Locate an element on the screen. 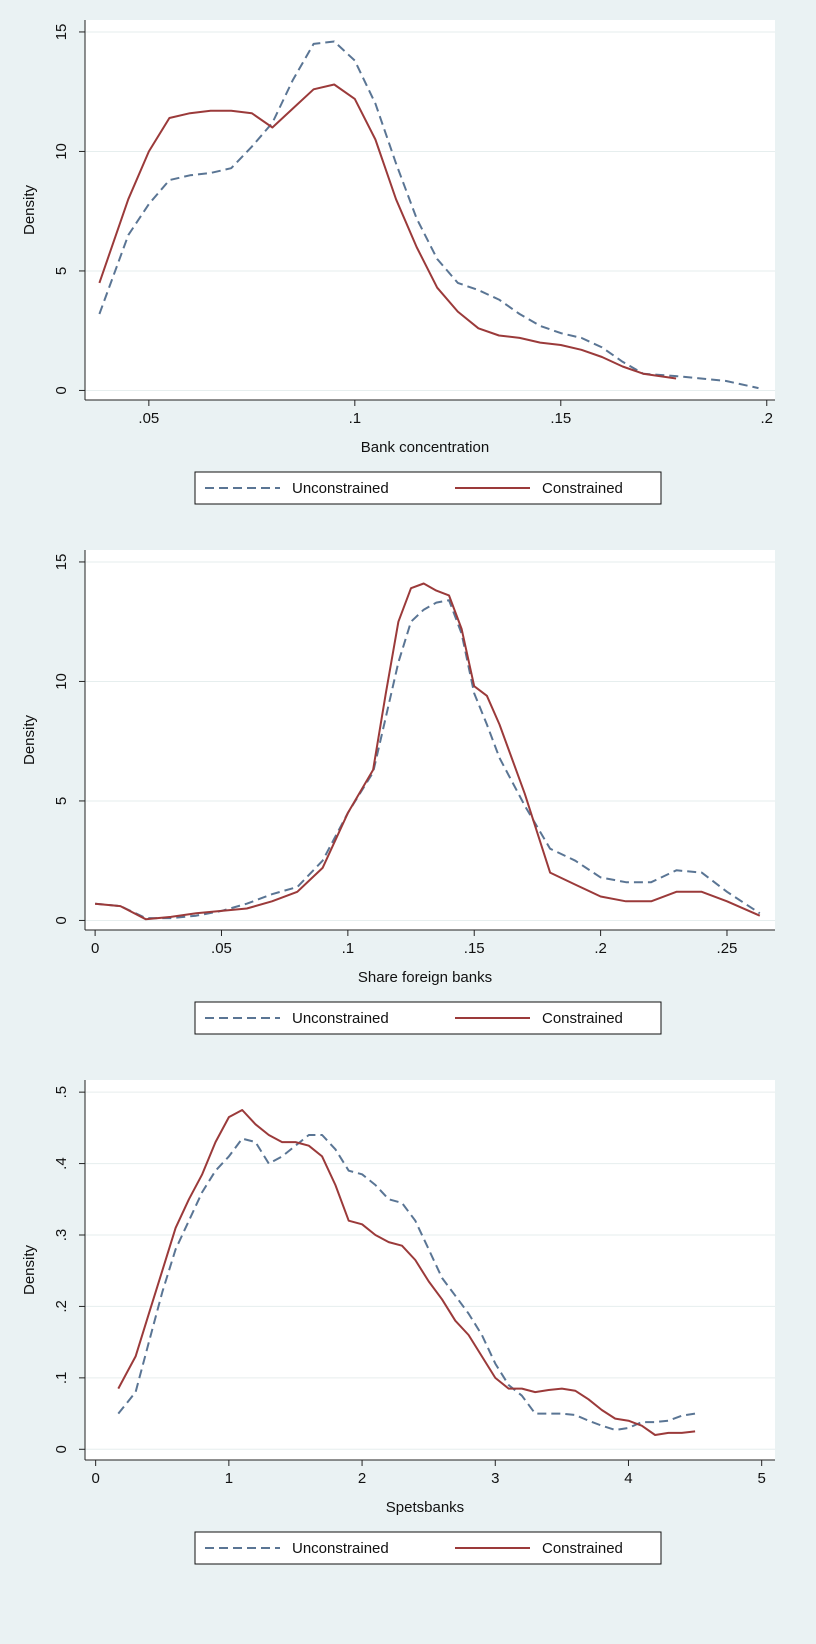 Image resolution: width=816 pixels, height=1644 pixels. y-tick-label: .5 is located at coordinates (61, 1092).